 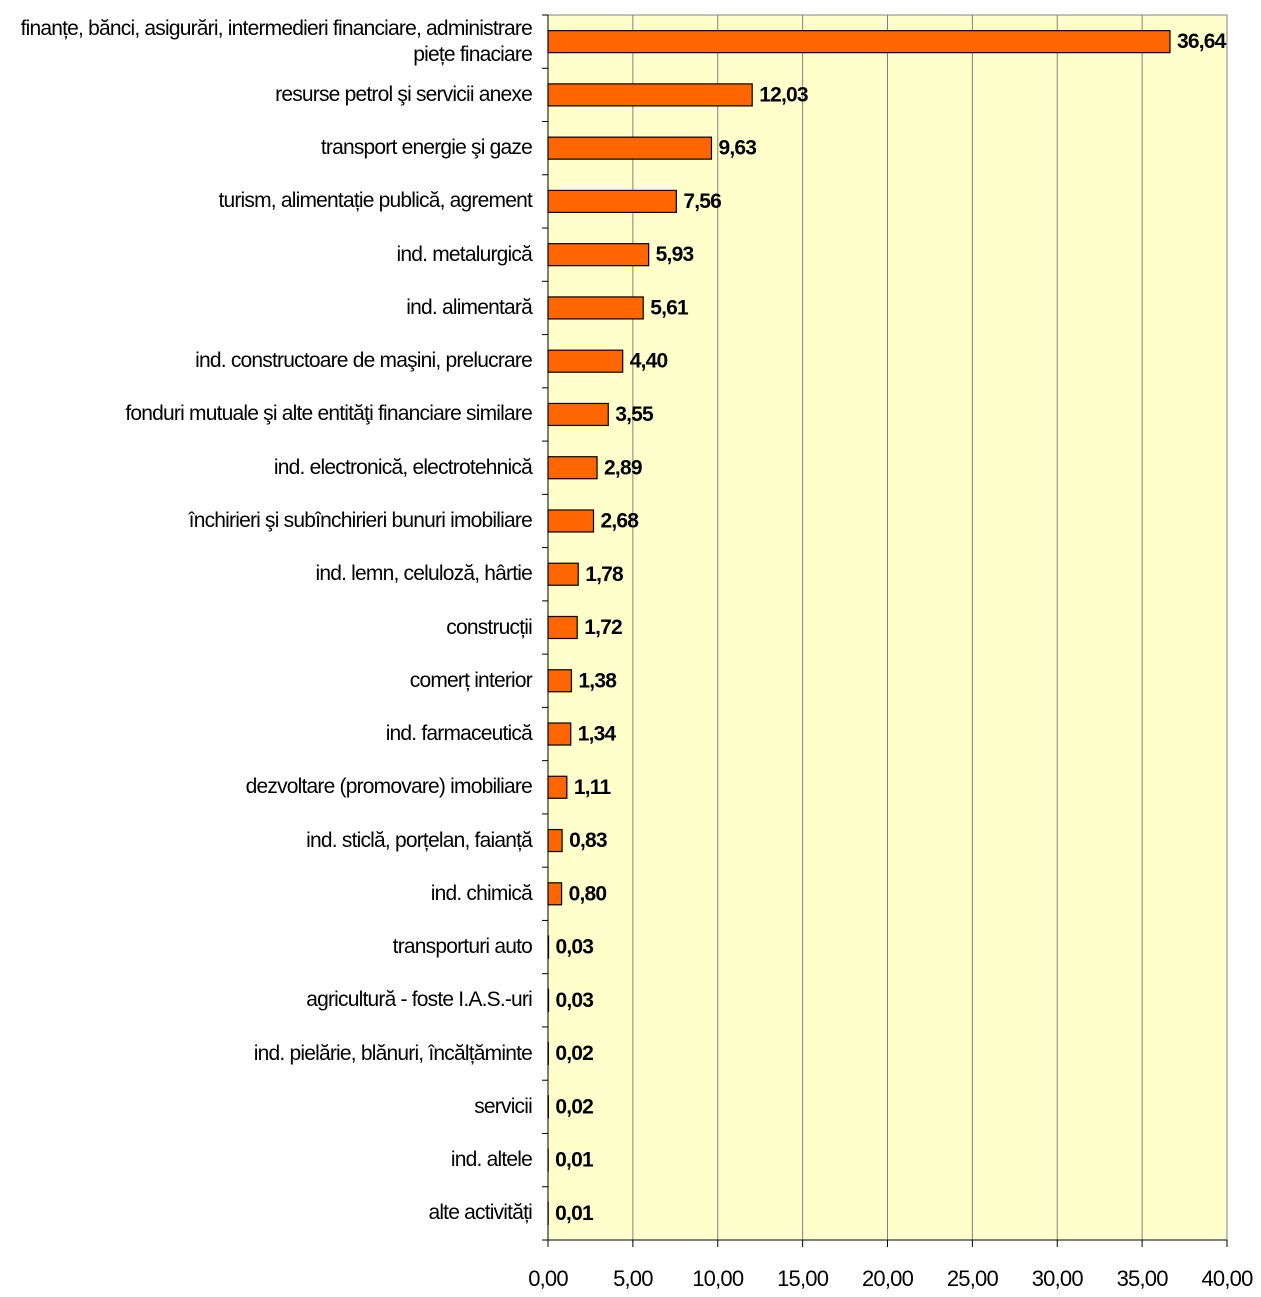 I want to click on value-label: 2,68, so click(x=619, y=521).